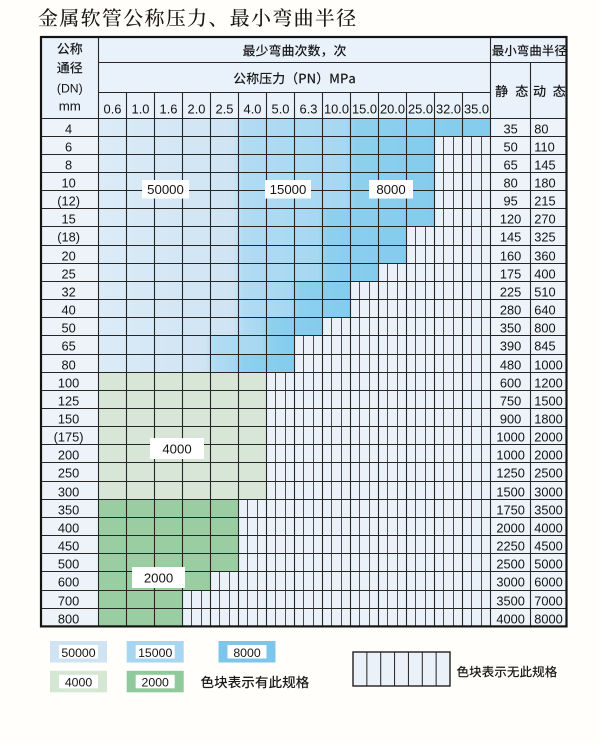 The height and width of the screenshot is (743, 600). What do you see at coordinates (68, 129) in the screenshot?
I see `svg-text: 4` at bounding box center [68, 129].